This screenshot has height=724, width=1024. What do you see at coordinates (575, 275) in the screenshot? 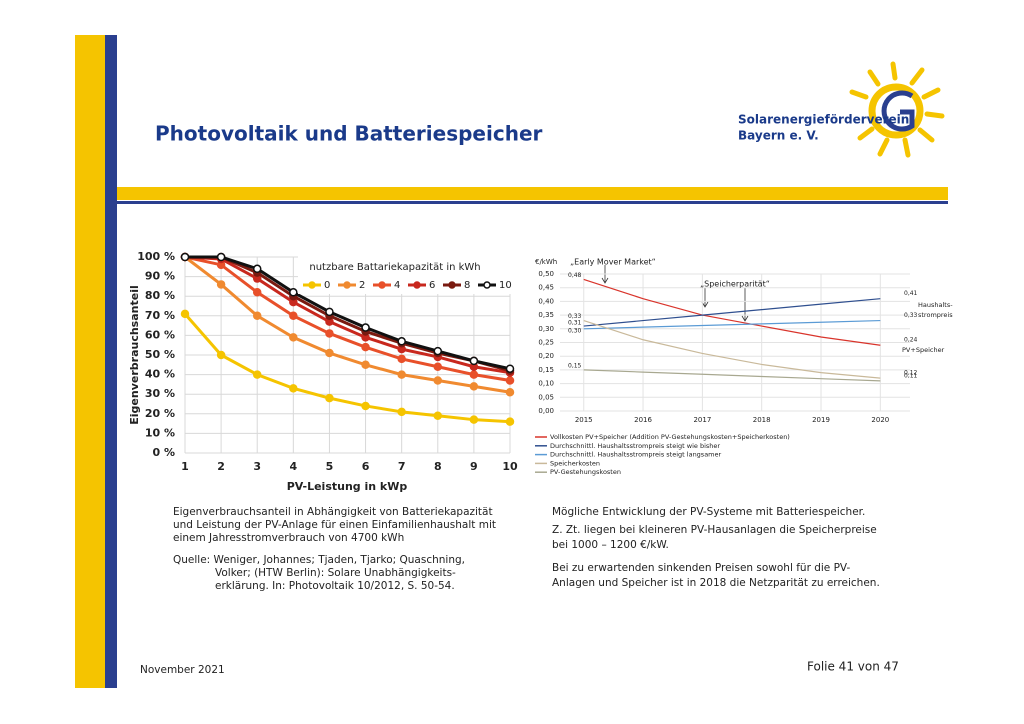
I see `value-label: 0,48` at bounding box center [575, 275].